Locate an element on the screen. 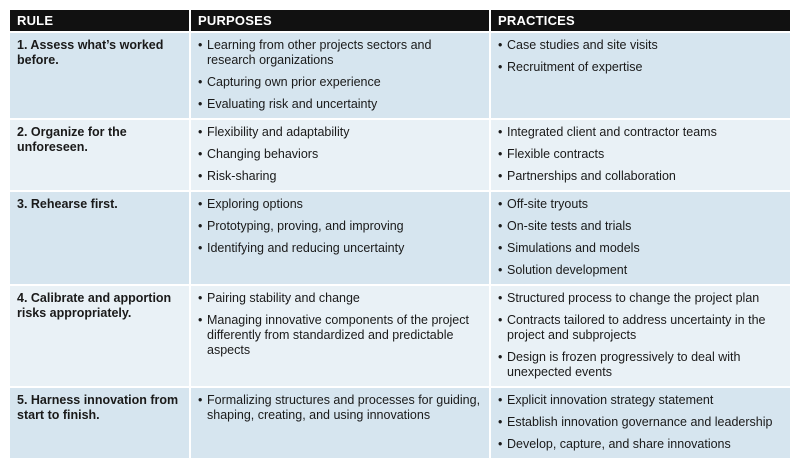 The width and height of the screenshot is (800, 459). list-item: Solution development is located at coordinates (641, 270).